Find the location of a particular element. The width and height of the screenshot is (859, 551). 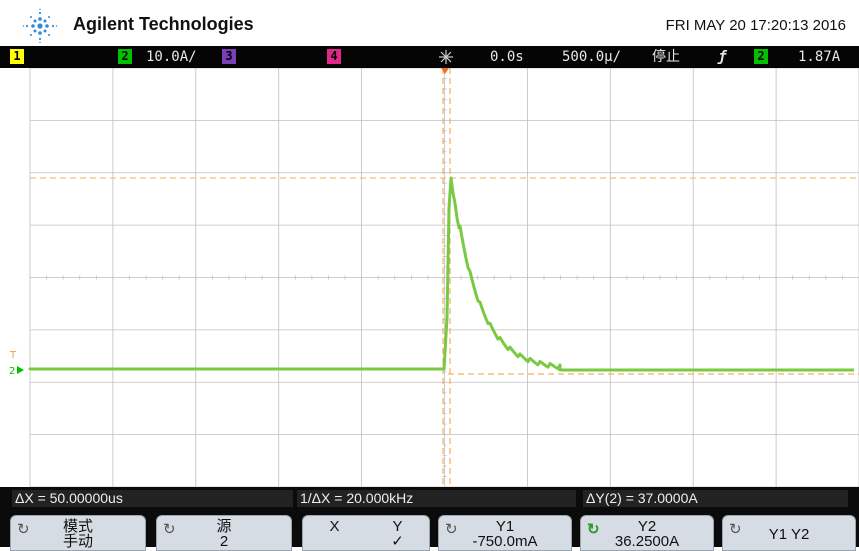

brand-name: Agilent Technologies is located at coordinates (163, 24).